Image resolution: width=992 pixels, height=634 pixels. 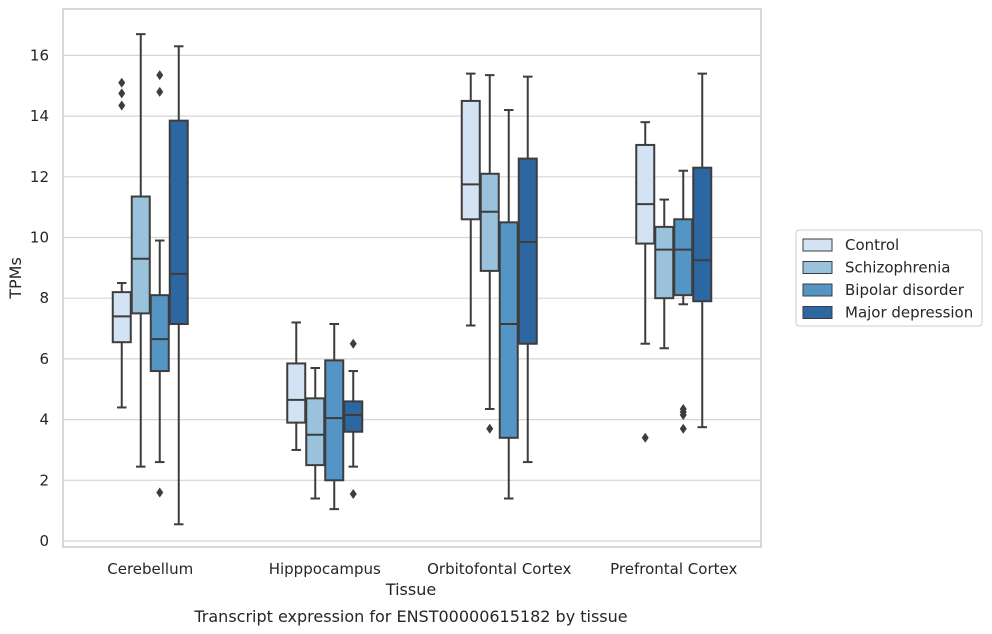 I want to click on x-tick-label: Prefrontal Cortex, so click(x=673, y=569).